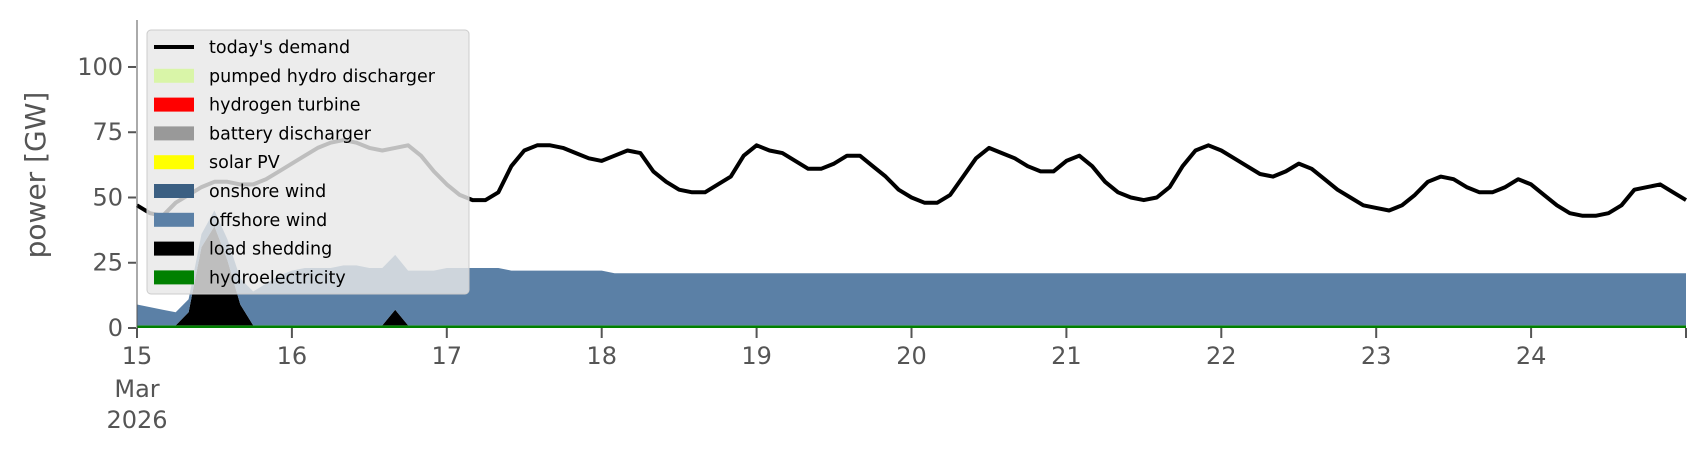  Describe the element at coordinates (290, 134) in the screenshot. I see `legend-label-battery-discharger: battery discharger` at that location.